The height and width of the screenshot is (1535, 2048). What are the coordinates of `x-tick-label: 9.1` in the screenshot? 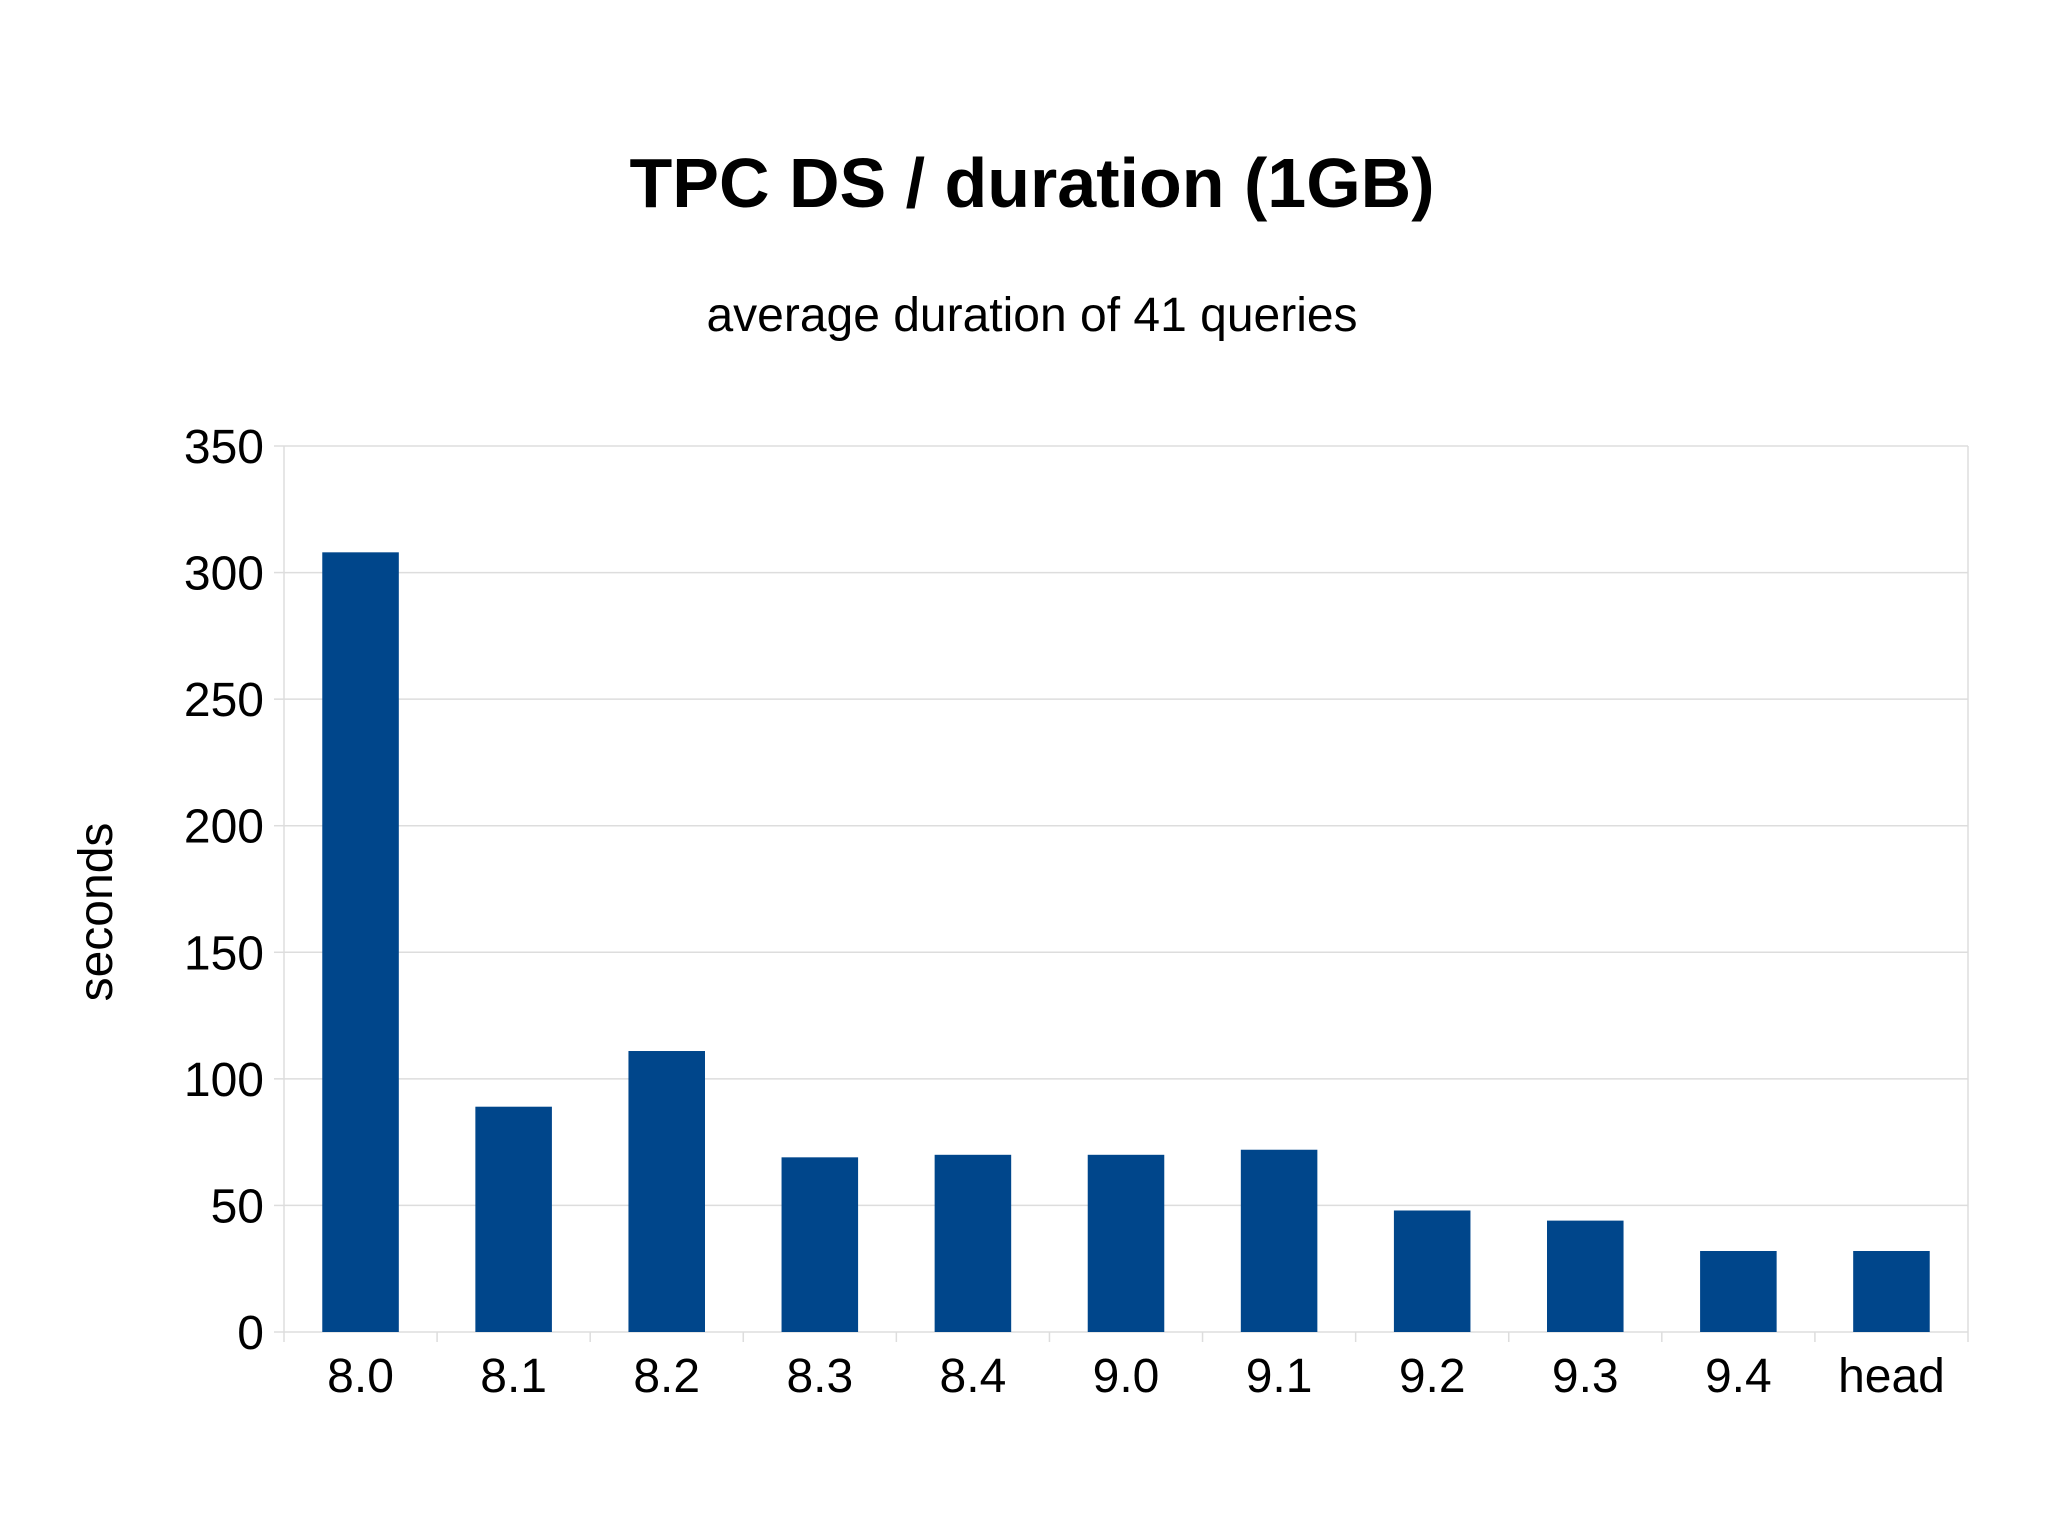 It's located at (1279, 1376).